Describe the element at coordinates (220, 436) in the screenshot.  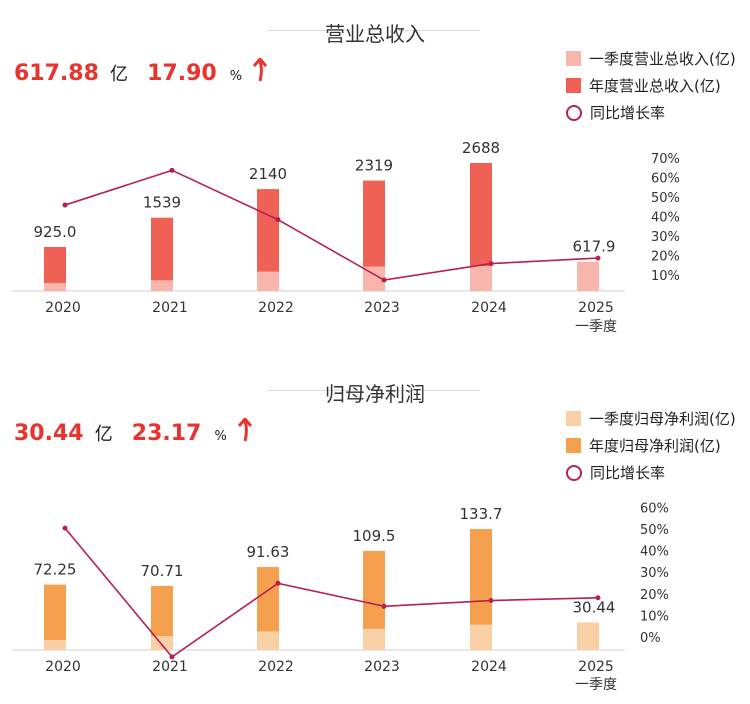
I see `net-profit-kpi-growth-unit: %` at that location.